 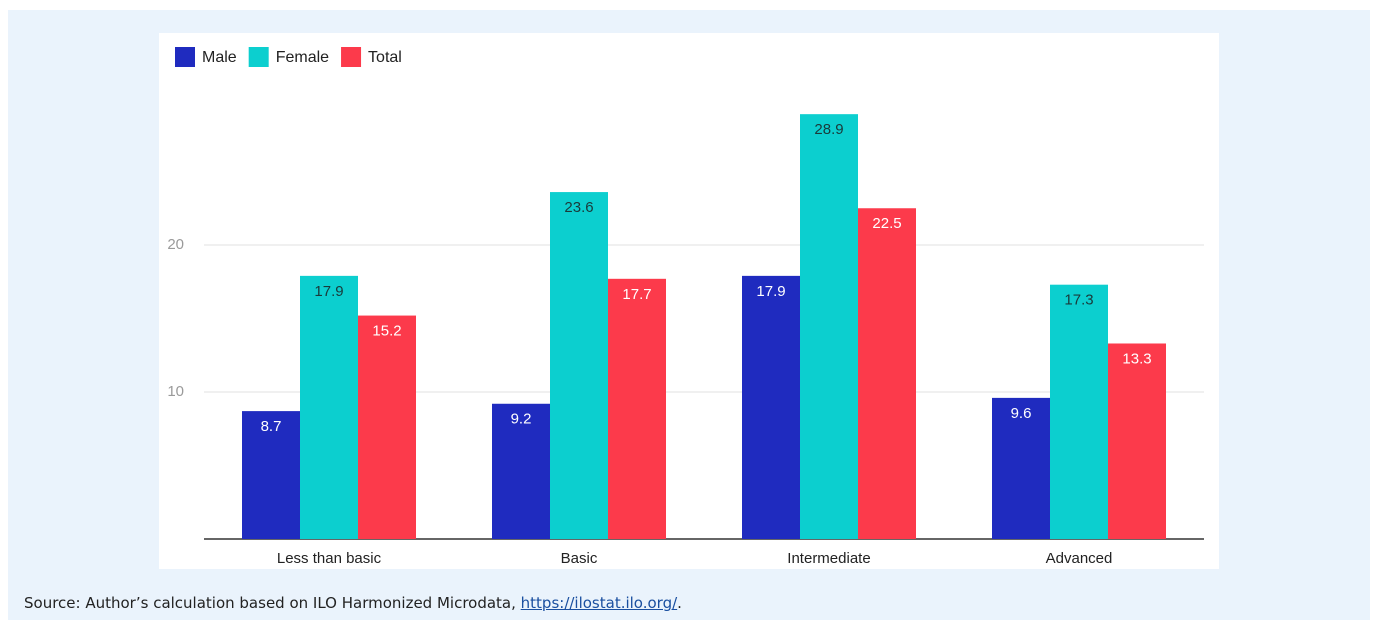 What do you see at coordinates (599, 603) in the screenshot?
I see `source-link: https://ilostat.ilo.org/` at bounding box center [599, 603].